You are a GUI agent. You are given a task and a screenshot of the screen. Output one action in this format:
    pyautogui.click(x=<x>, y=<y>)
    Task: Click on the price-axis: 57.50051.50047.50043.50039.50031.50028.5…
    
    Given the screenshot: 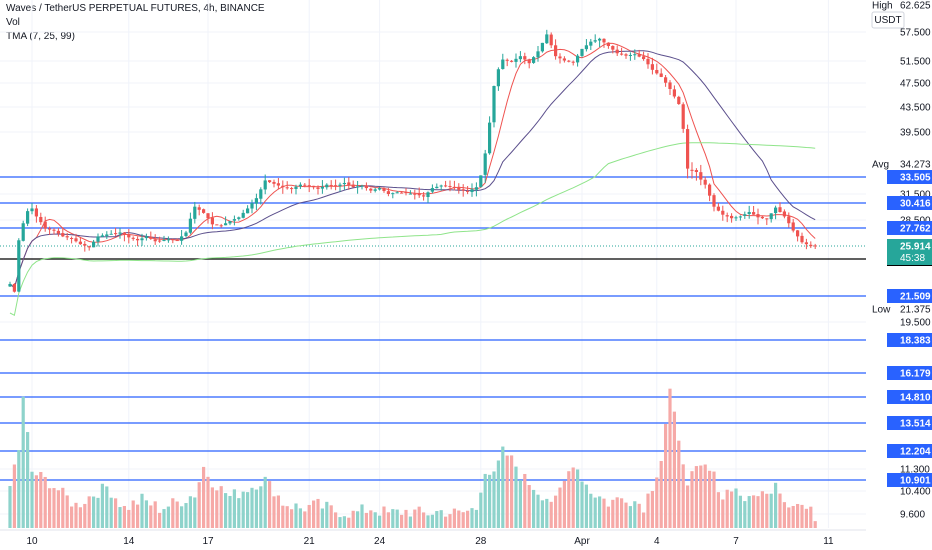 What is the action you would take?
    pyautogui.click(x=899, y=275)
    